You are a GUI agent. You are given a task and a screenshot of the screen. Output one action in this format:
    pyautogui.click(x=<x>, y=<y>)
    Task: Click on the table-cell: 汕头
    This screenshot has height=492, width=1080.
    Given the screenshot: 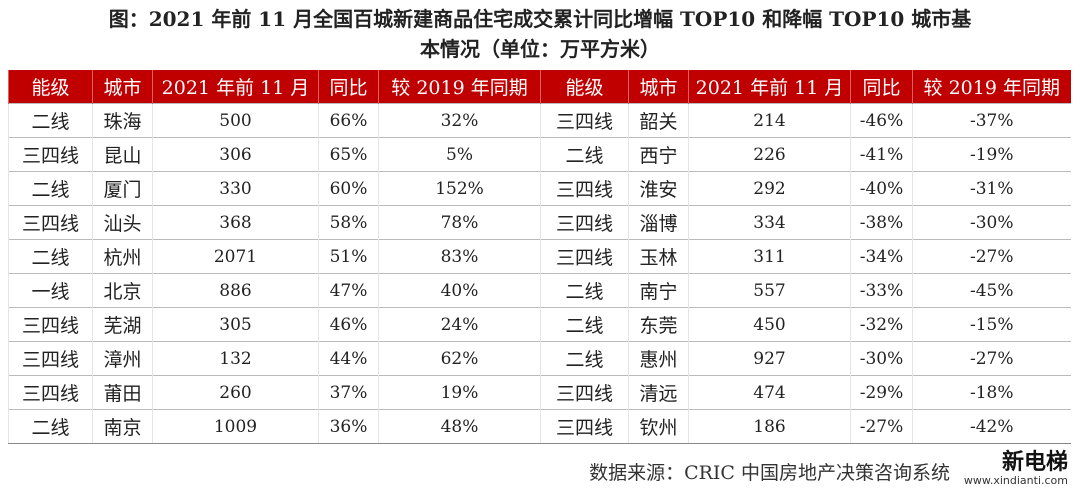 What is the action you would take?
    pyautogui.click(x=122, y=222)
    